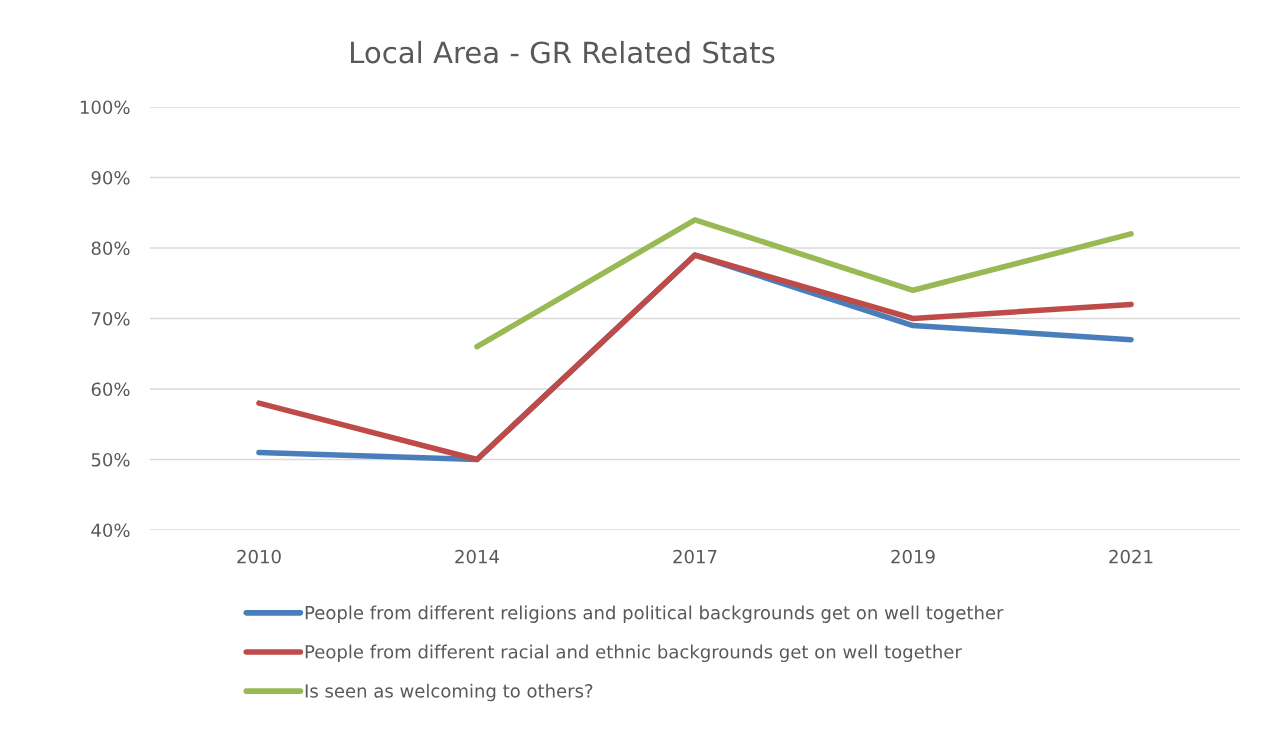  What do you see at coordinates (449, 692) in the screenshot?
I see `legend-label: Is seen as welcoming to others?` at bounding box center [449, 692].